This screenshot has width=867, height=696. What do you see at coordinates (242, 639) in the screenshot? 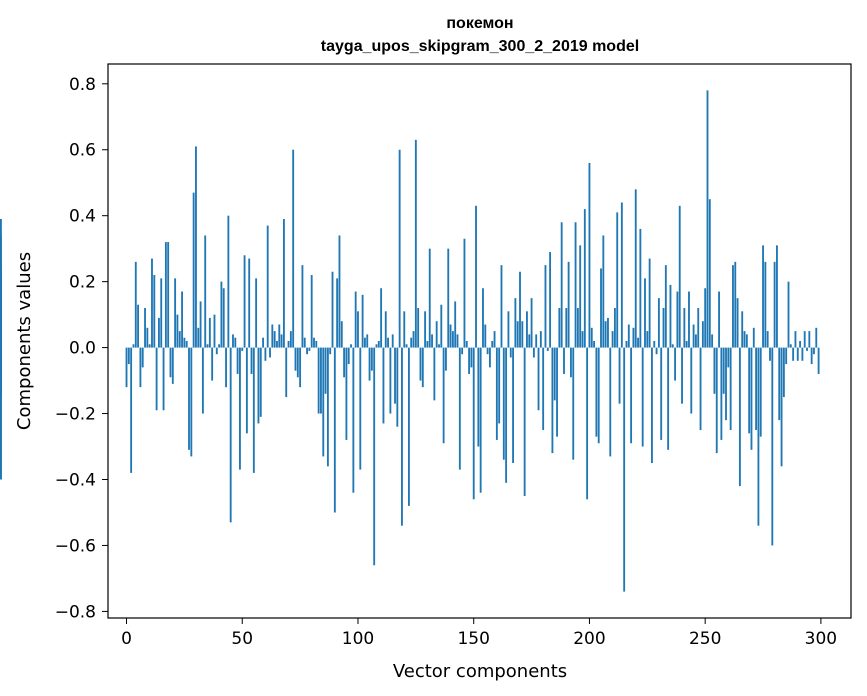
I see `x-tick-label: 50` at bounding box center [242, 639].